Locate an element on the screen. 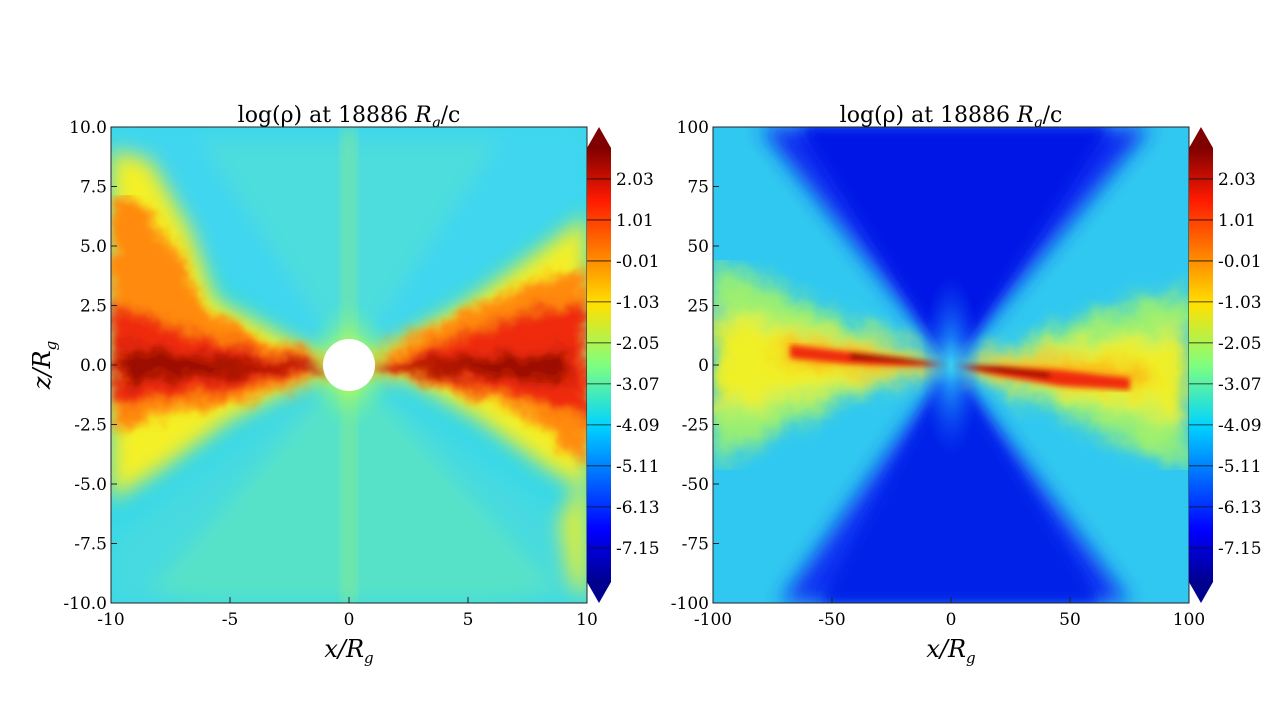 The height and width of the screenshot is (720, 1280). x-tick-label: -100 is located at coordinates (713, 620).